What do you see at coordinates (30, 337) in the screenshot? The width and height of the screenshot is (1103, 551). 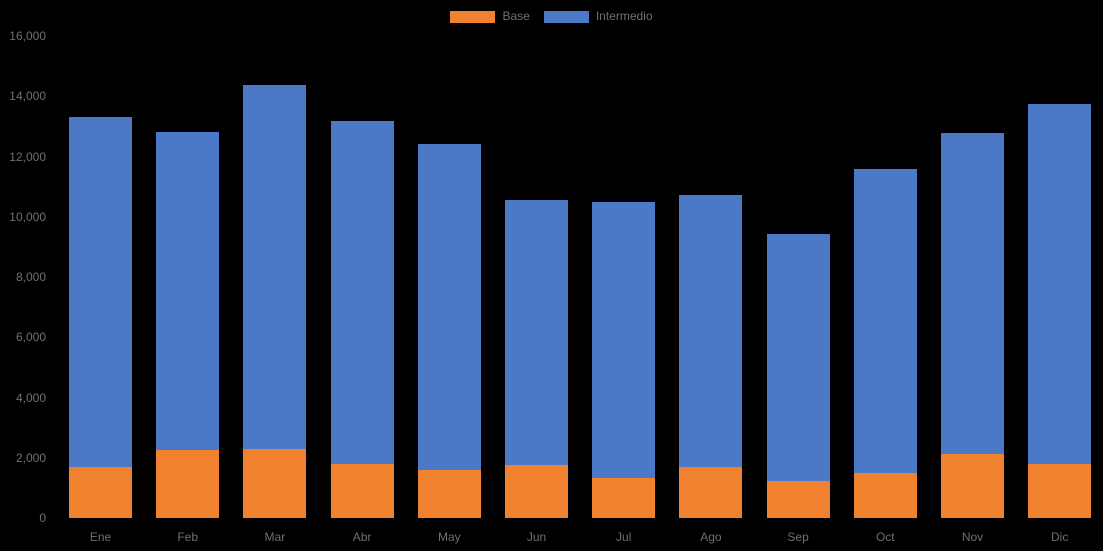 I see `y-axis-tick-label: 6,000` at bounding box center [30, 337].